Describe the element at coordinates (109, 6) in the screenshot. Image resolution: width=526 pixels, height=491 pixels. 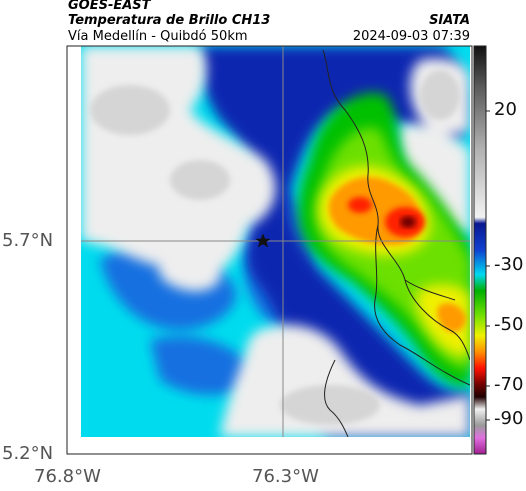
I see `satellite-label: GOES-EAST` at that location.